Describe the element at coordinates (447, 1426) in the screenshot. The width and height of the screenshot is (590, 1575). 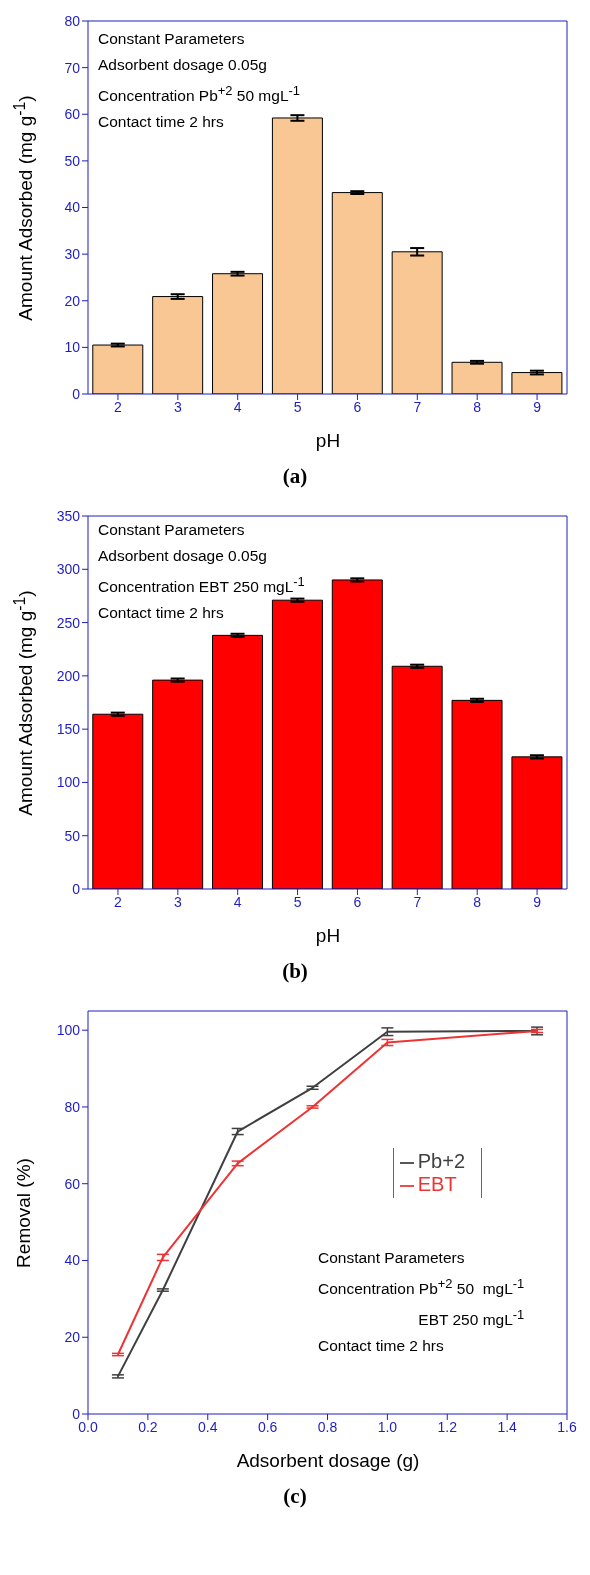
I see `x-tick-label: 1.2` at that location.